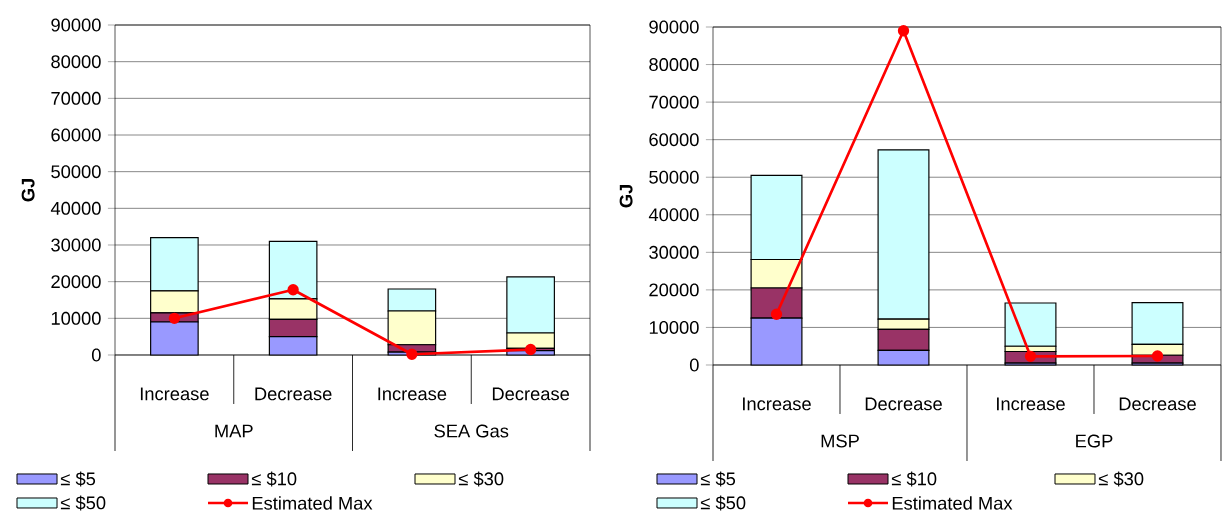  What do you see at coordinates (234, 431) in the screenshot?
I see `text: MAP` at bounding box center [234, 431].